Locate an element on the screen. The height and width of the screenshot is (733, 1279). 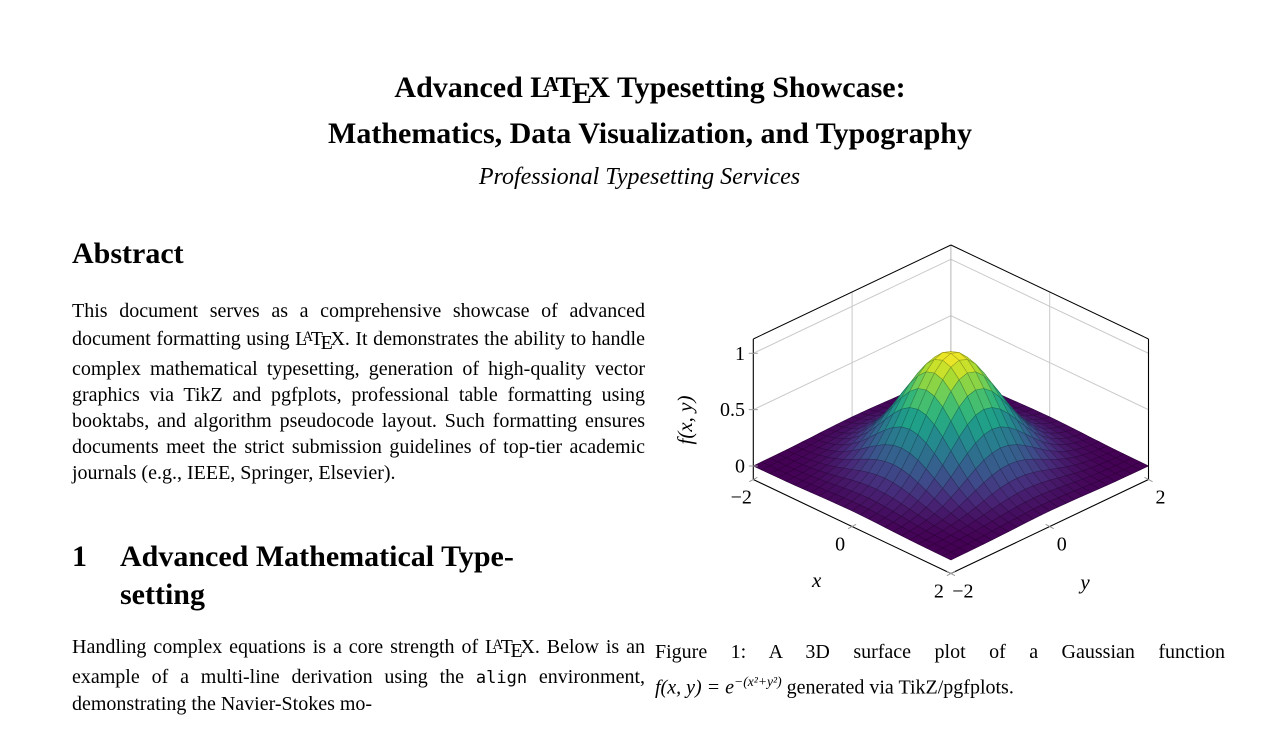
paper-author: Professional Typesetting Services is located at coordinates (639, 177).